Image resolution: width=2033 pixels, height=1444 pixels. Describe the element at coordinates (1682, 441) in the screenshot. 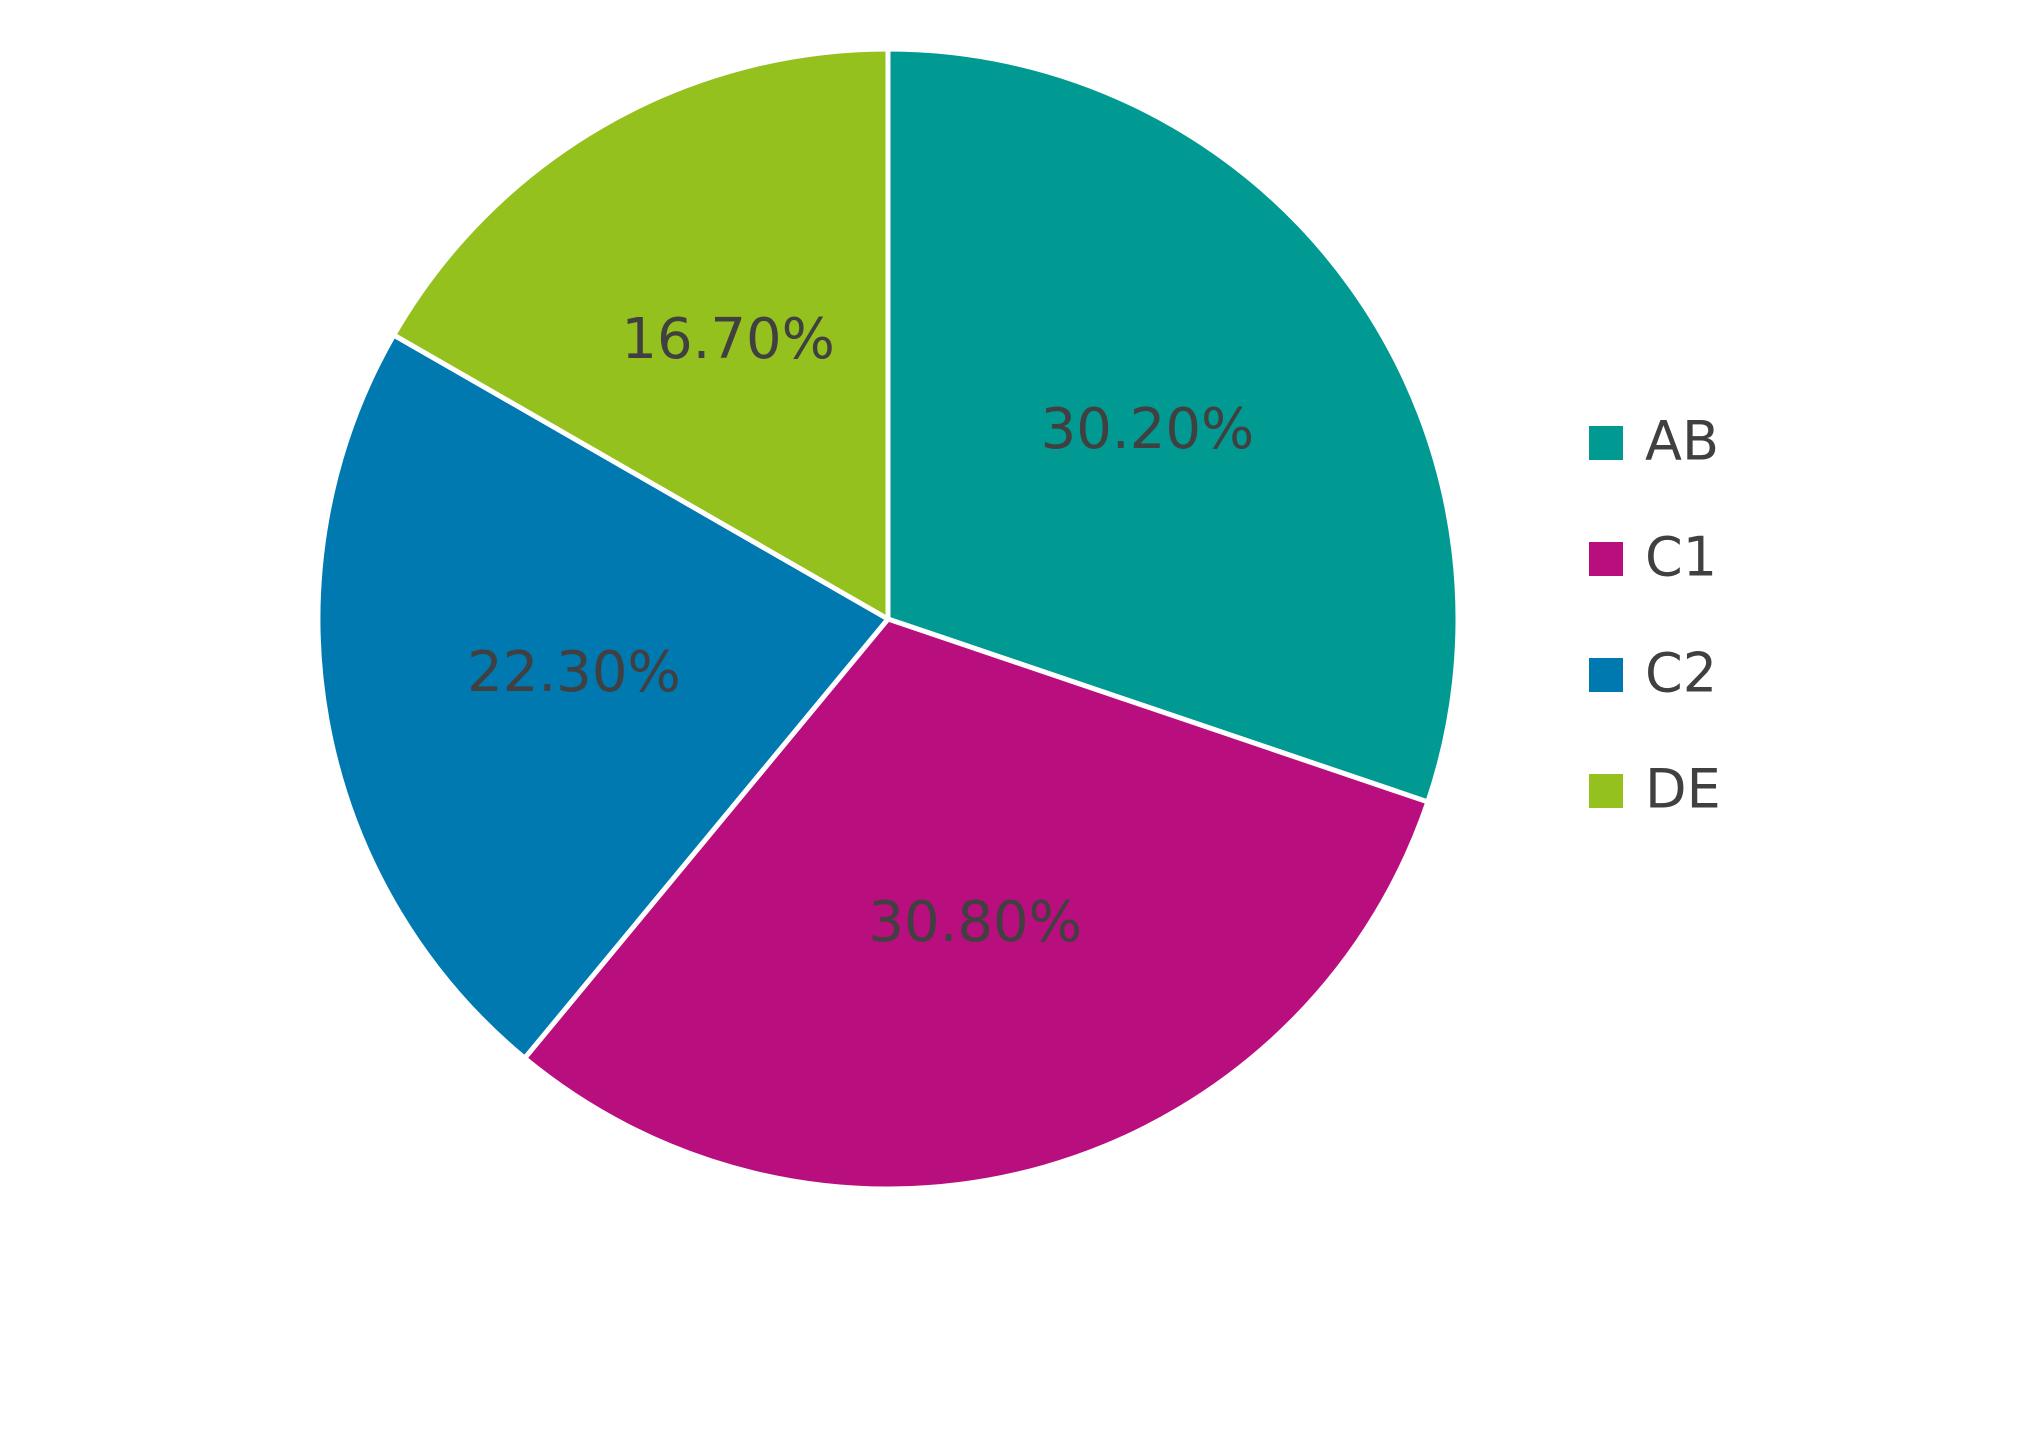

I see `legend-label: AB` at that location.